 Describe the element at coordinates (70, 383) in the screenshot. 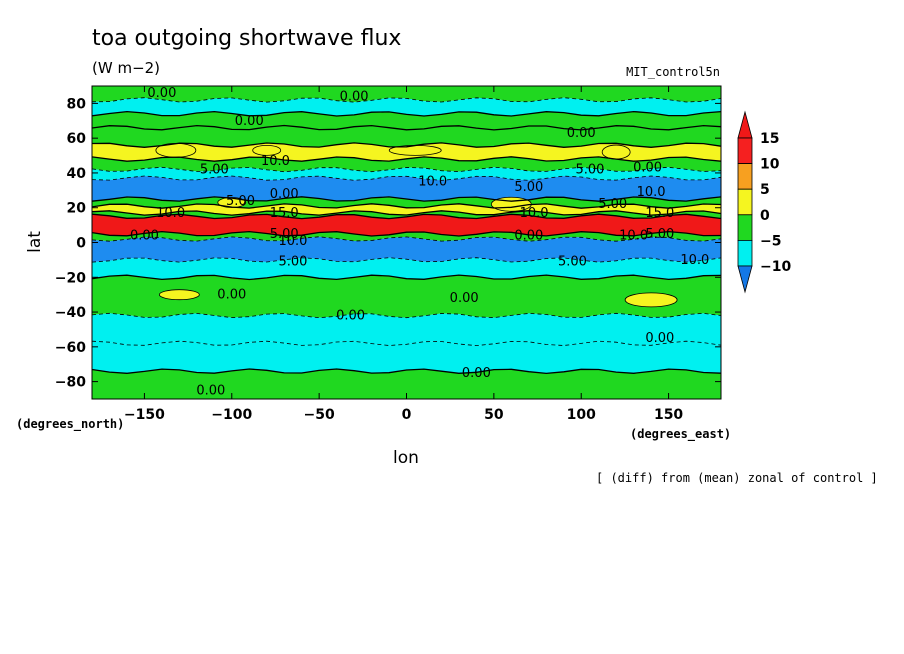

I see `y-tick-label: −80` at that location.